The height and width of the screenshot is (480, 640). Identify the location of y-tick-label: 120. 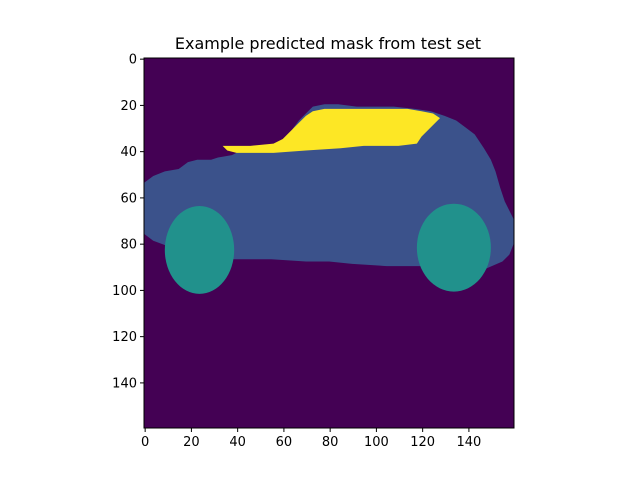
(124, 337).